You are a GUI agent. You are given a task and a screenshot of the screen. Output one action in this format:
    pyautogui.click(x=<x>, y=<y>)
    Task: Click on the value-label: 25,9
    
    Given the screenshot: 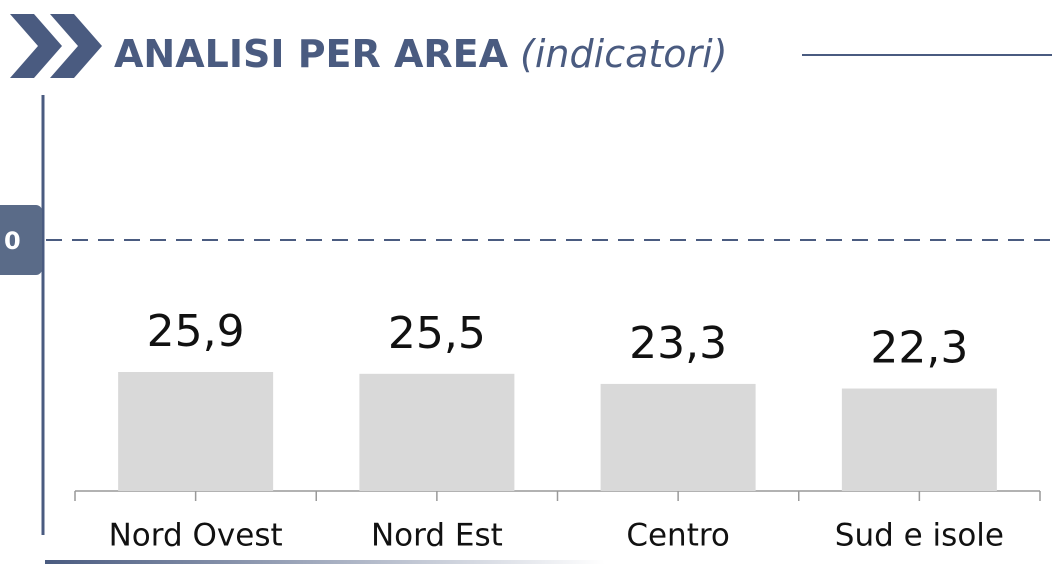 What is the action you would take?
    pyautogui.click(x=196, y=331)
    